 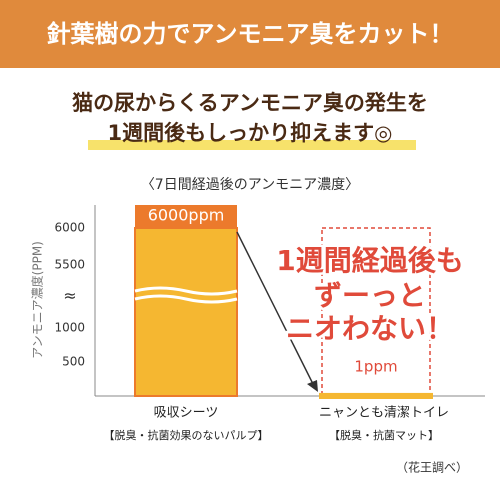 I want to click on callout: 1週間経過後も, so click(x=369, y=260).